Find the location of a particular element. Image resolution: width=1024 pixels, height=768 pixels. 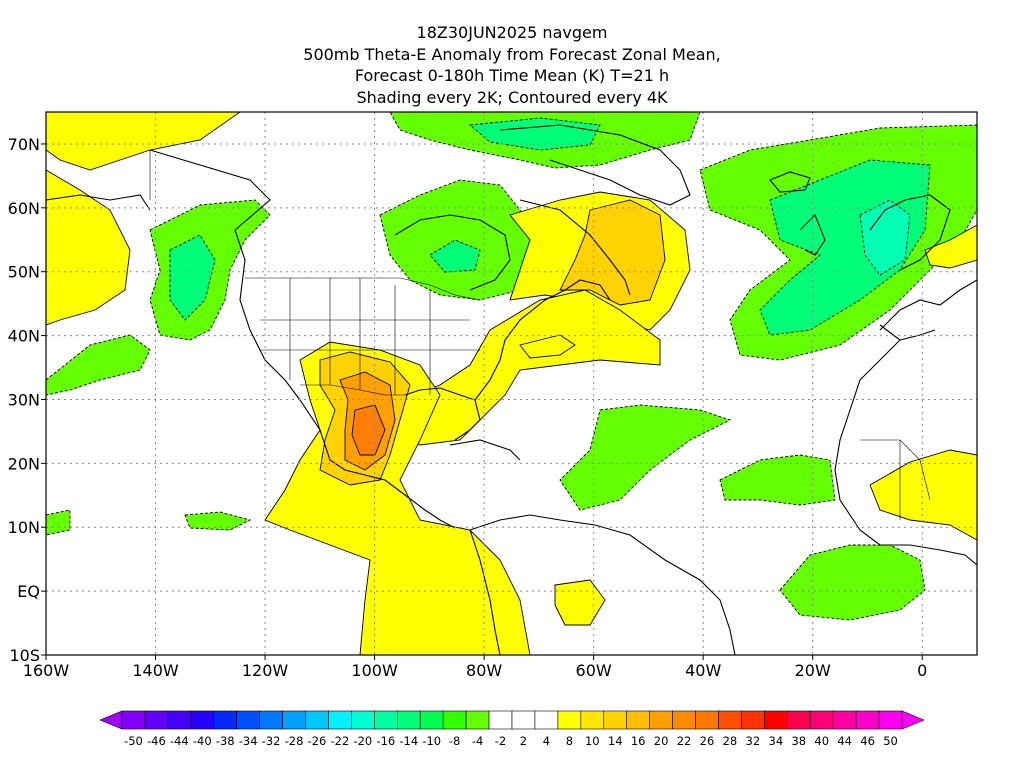

colorbar-label: 32 is located at coordinates (753, 741).